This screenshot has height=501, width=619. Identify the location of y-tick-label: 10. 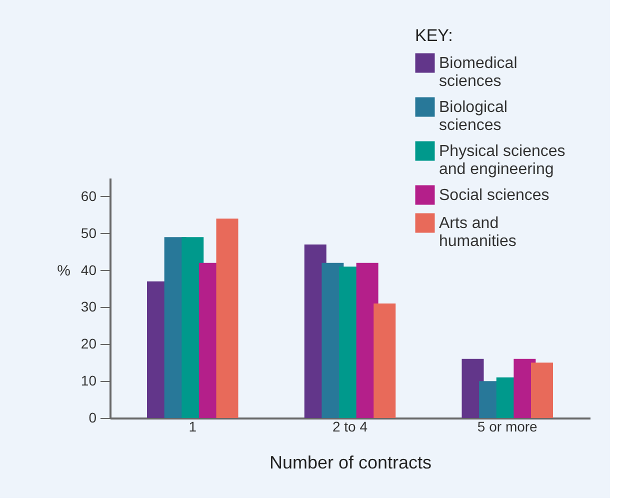
(88, 380).